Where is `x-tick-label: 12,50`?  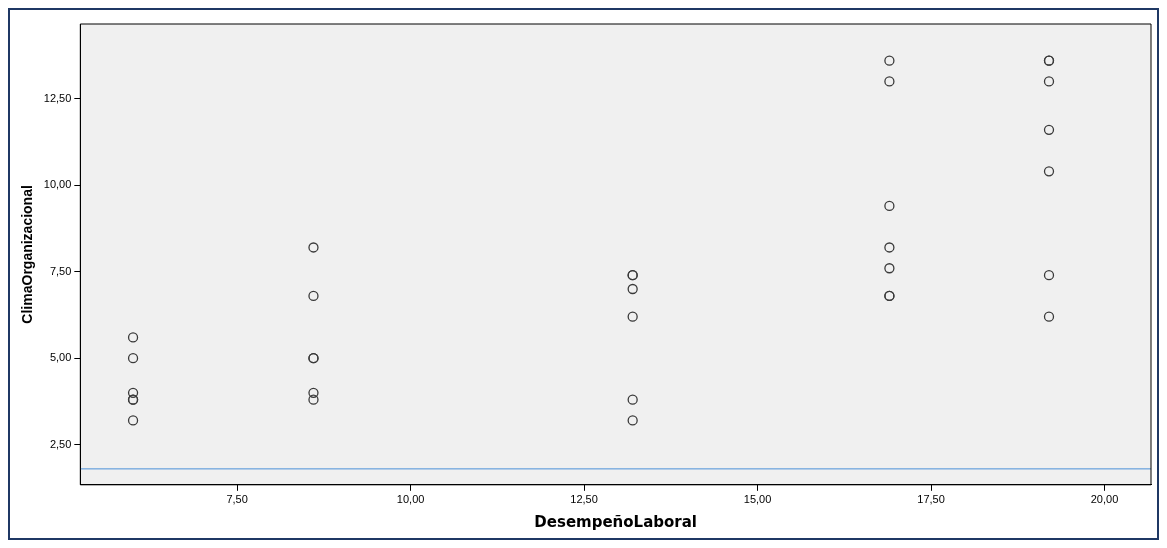 x-tick-label: 12,50 is located at coordinates (584, 499).